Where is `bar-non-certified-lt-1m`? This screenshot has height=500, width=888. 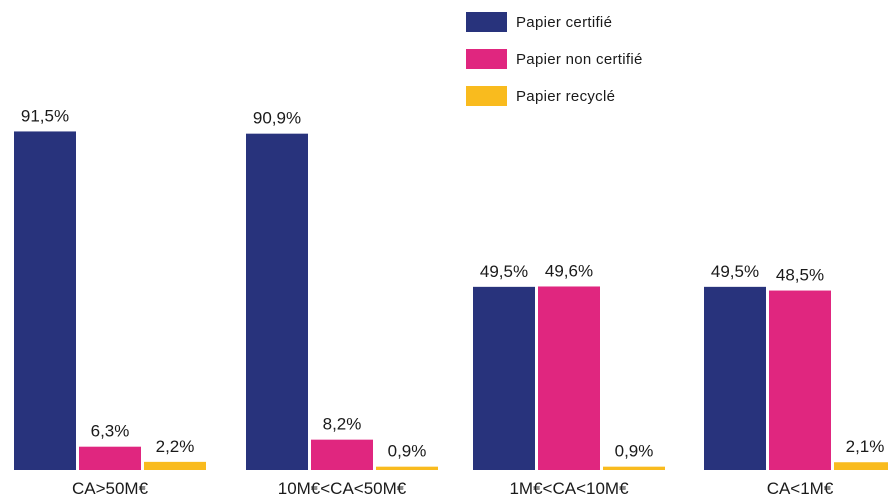 bar-non-certified-lt-1m is located at coordinates (800, 380).